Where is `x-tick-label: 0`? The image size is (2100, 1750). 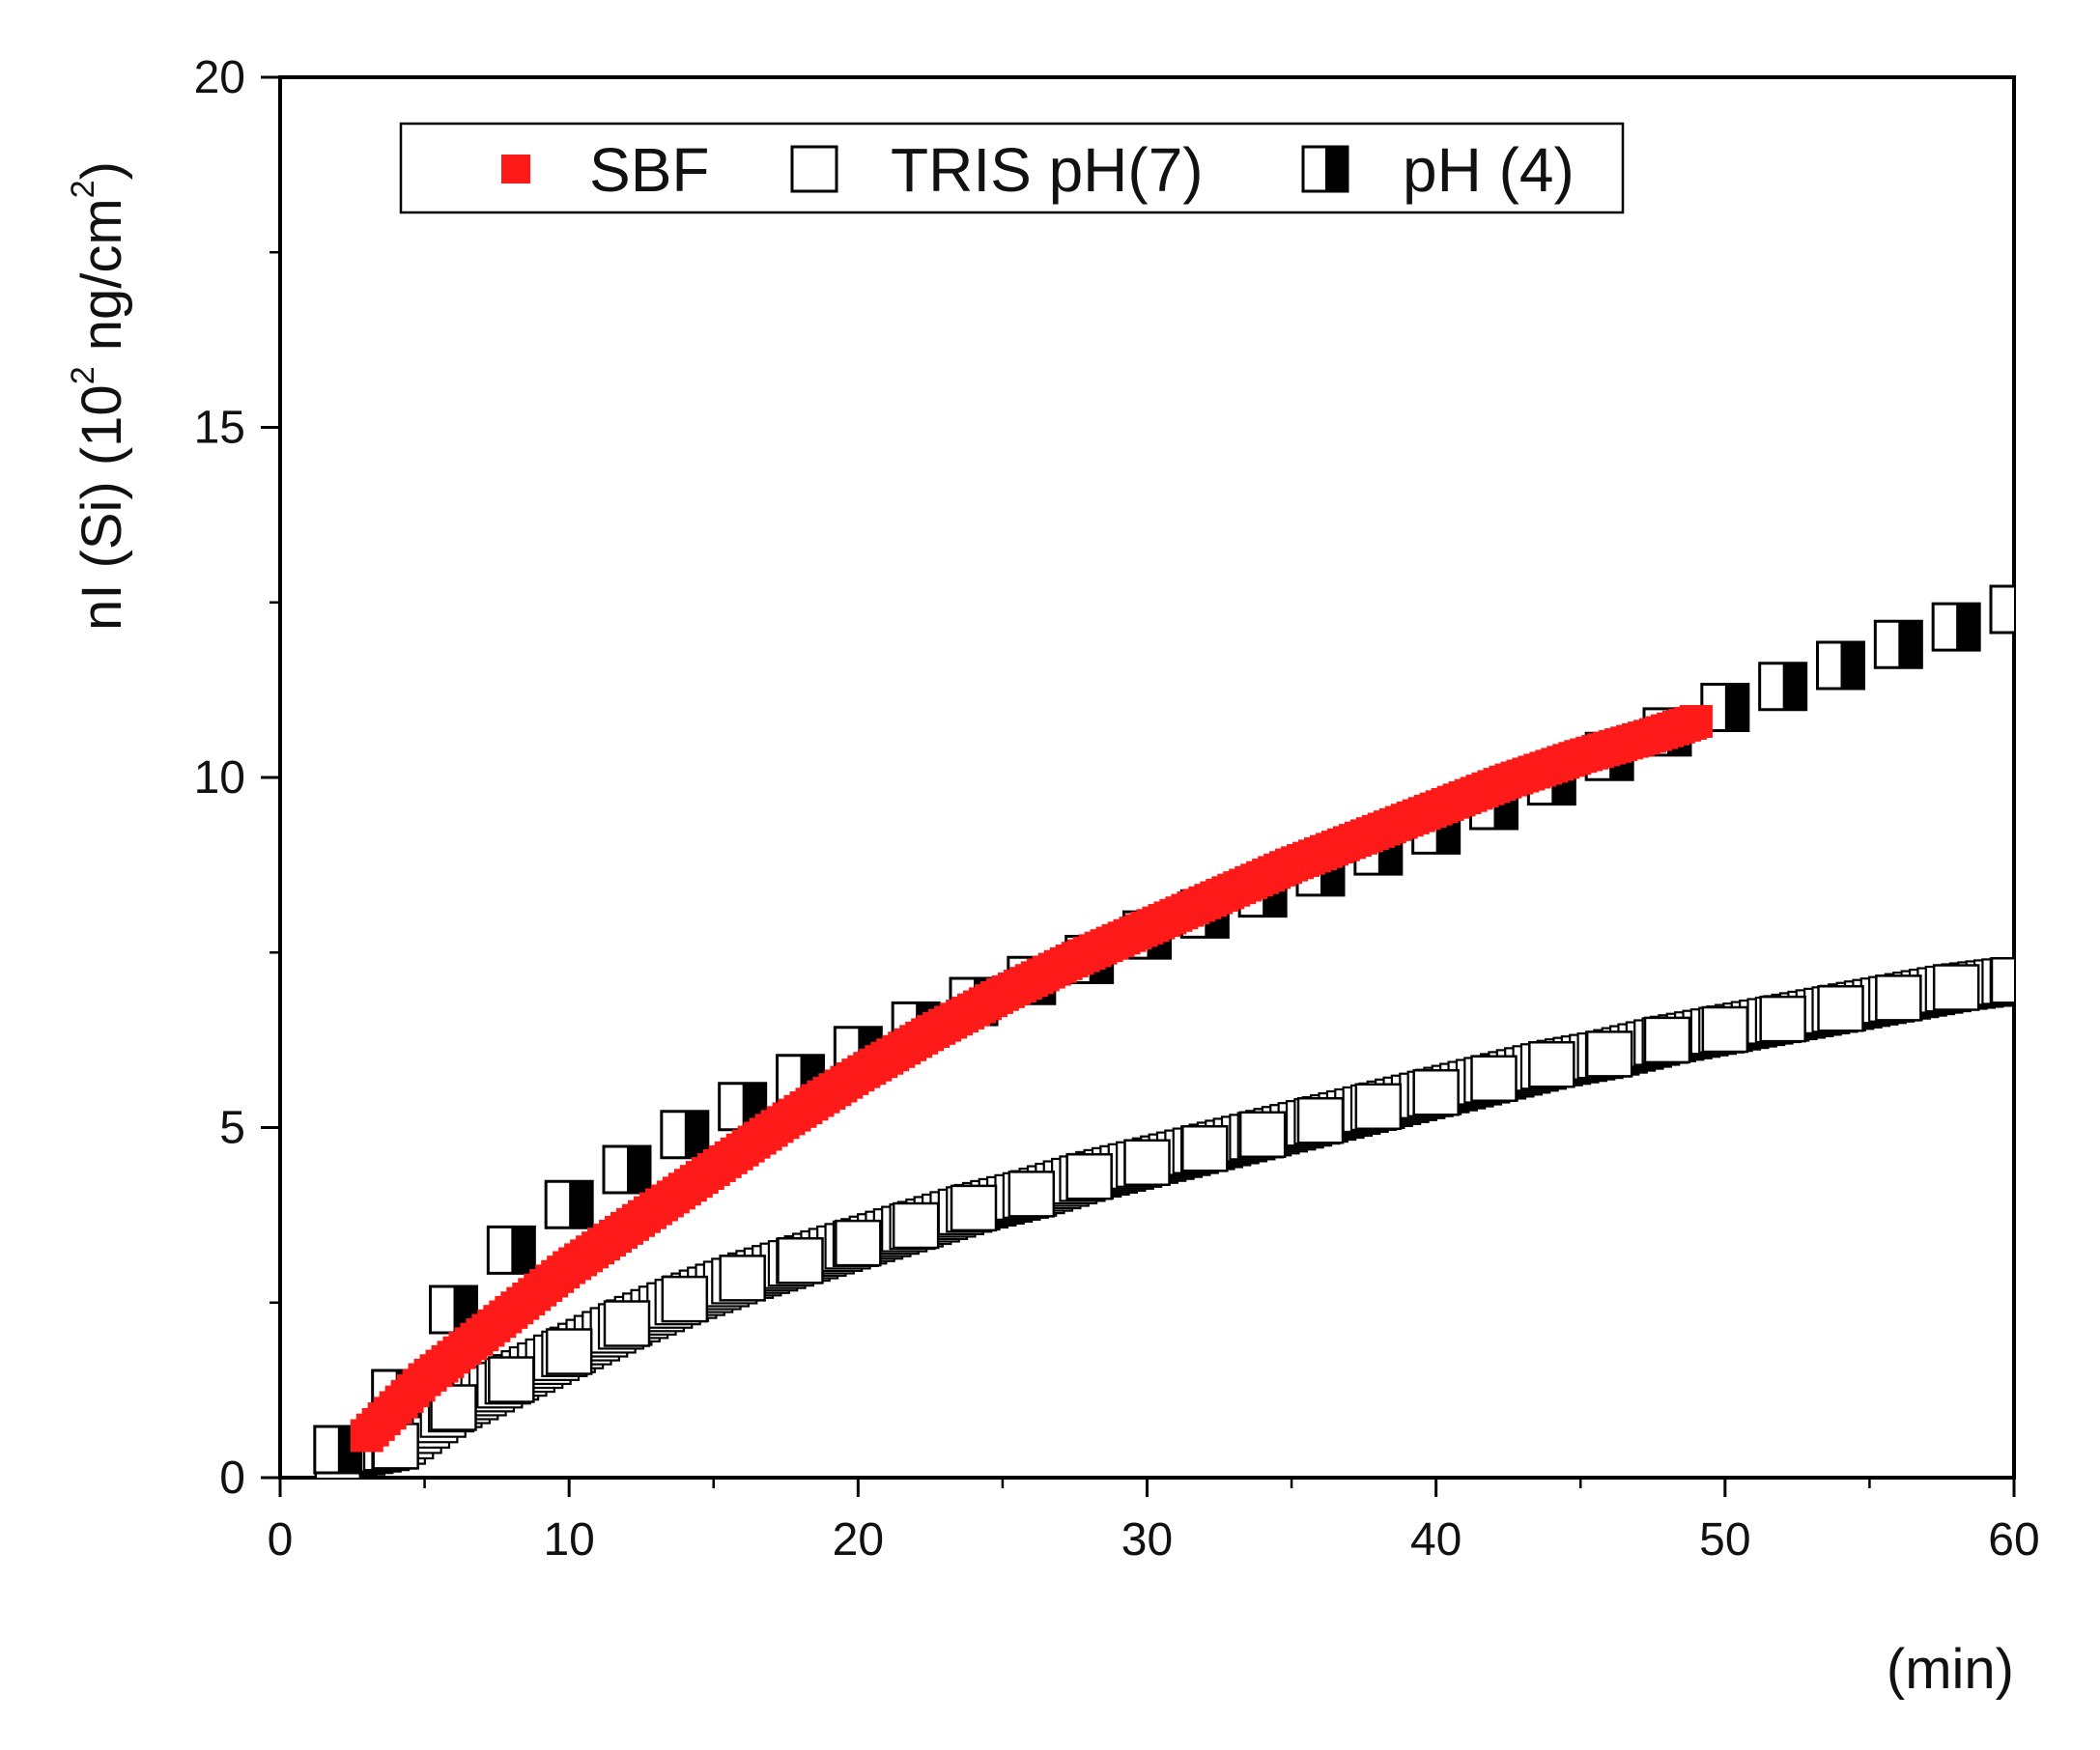
x-tick-label: 0 is located at coordinates (281, 1540).